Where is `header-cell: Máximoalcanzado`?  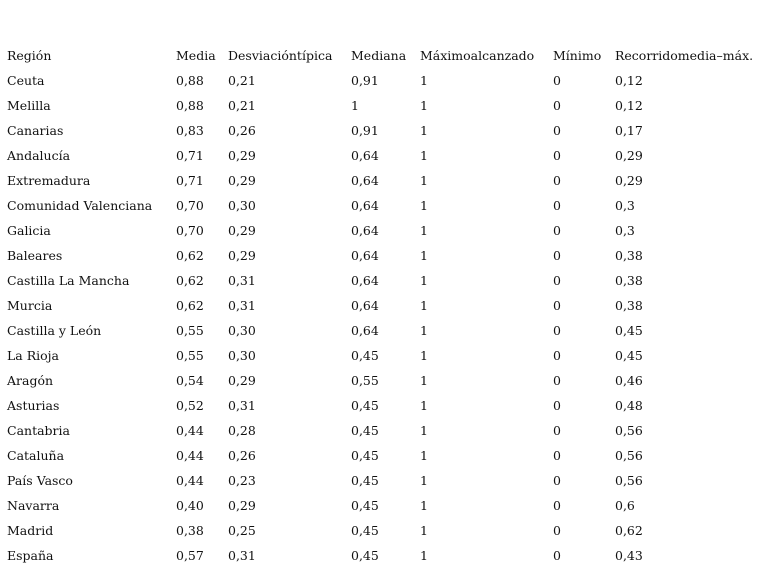
header-cell: Máximoalcanzado is located at coordinates (477, 55).